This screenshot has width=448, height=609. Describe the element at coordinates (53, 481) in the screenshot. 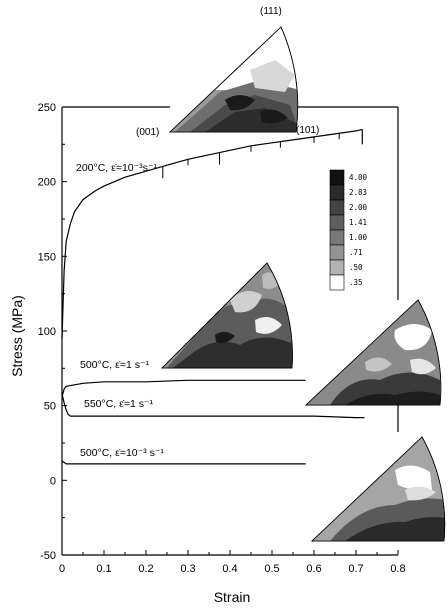

I see `y-tick-label: 0` at that location.